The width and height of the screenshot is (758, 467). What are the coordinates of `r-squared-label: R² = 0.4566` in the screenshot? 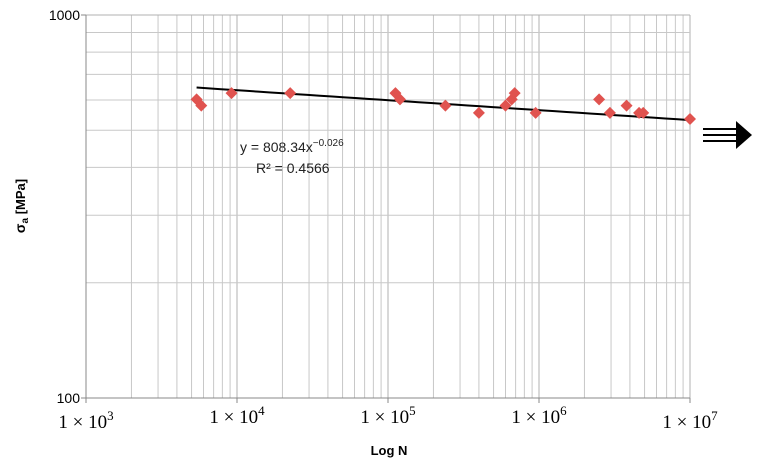 It's located at (293, 168).